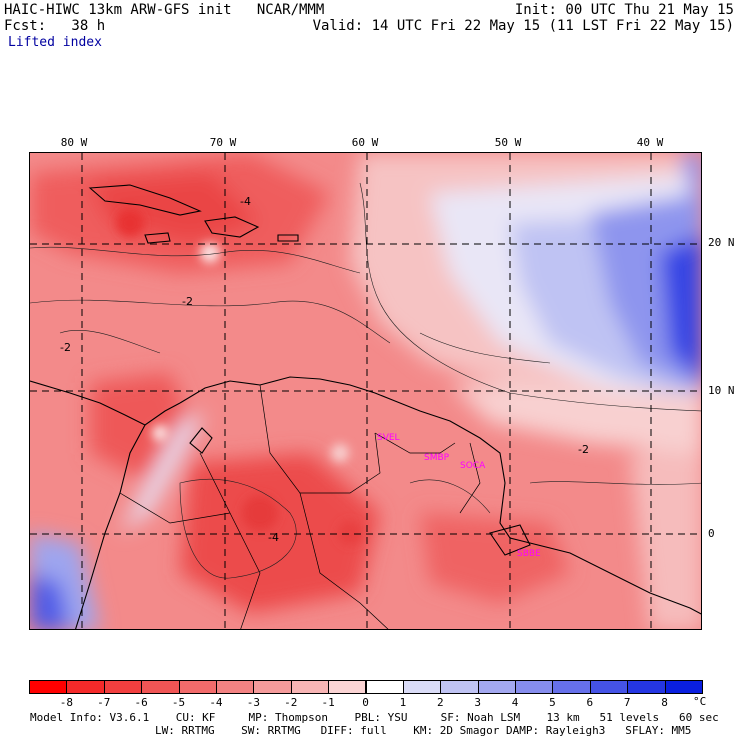  What do you see at coordinates (473, 466) in the screenshot?
I see `station-label-soca: SOCA` at bounding box center [473, 466].